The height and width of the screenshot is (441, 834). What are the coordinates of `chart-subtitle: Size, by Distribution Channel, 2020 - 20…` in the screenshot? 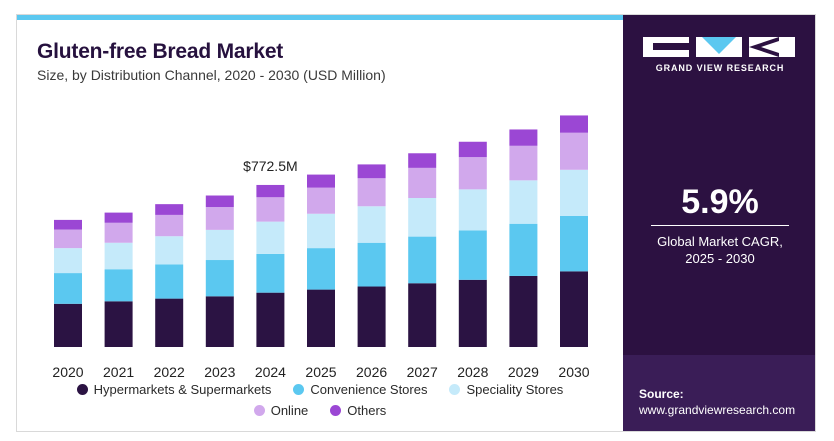 It's located at (211, 75).